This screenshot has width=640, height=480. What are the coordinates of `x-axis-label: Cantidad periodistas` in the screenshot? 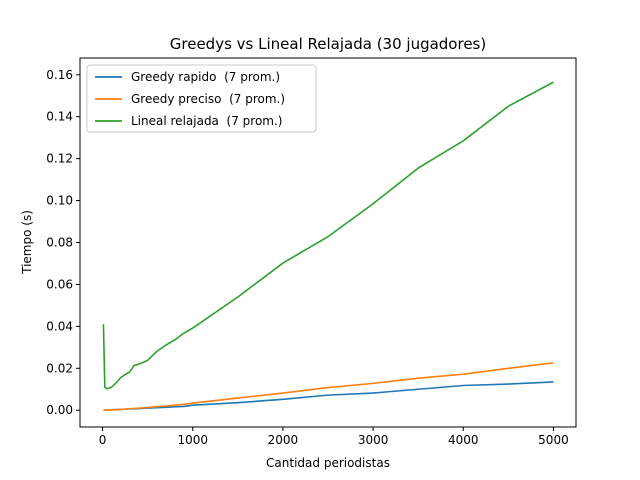 It's located at (328, 463).